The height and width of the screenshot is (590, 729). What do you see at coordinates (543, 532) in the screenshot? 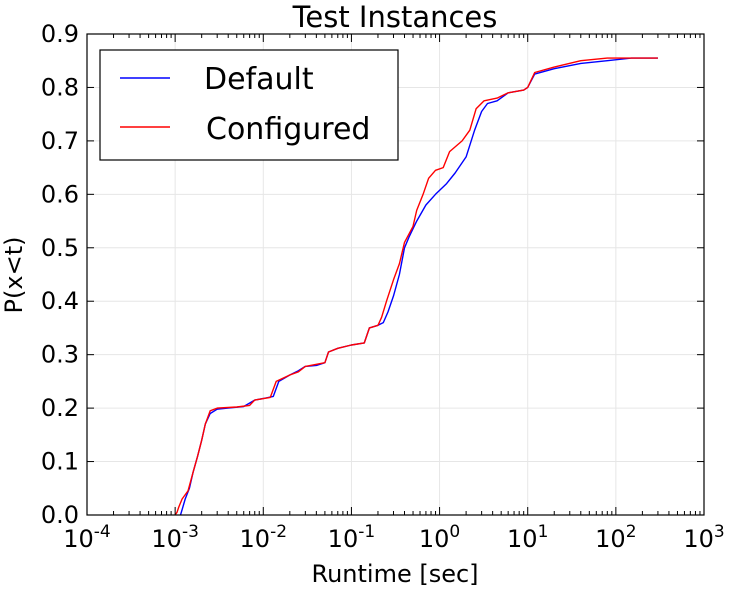
I see `x-tick-label-exponent: 1` at bounding box center [543, 532].